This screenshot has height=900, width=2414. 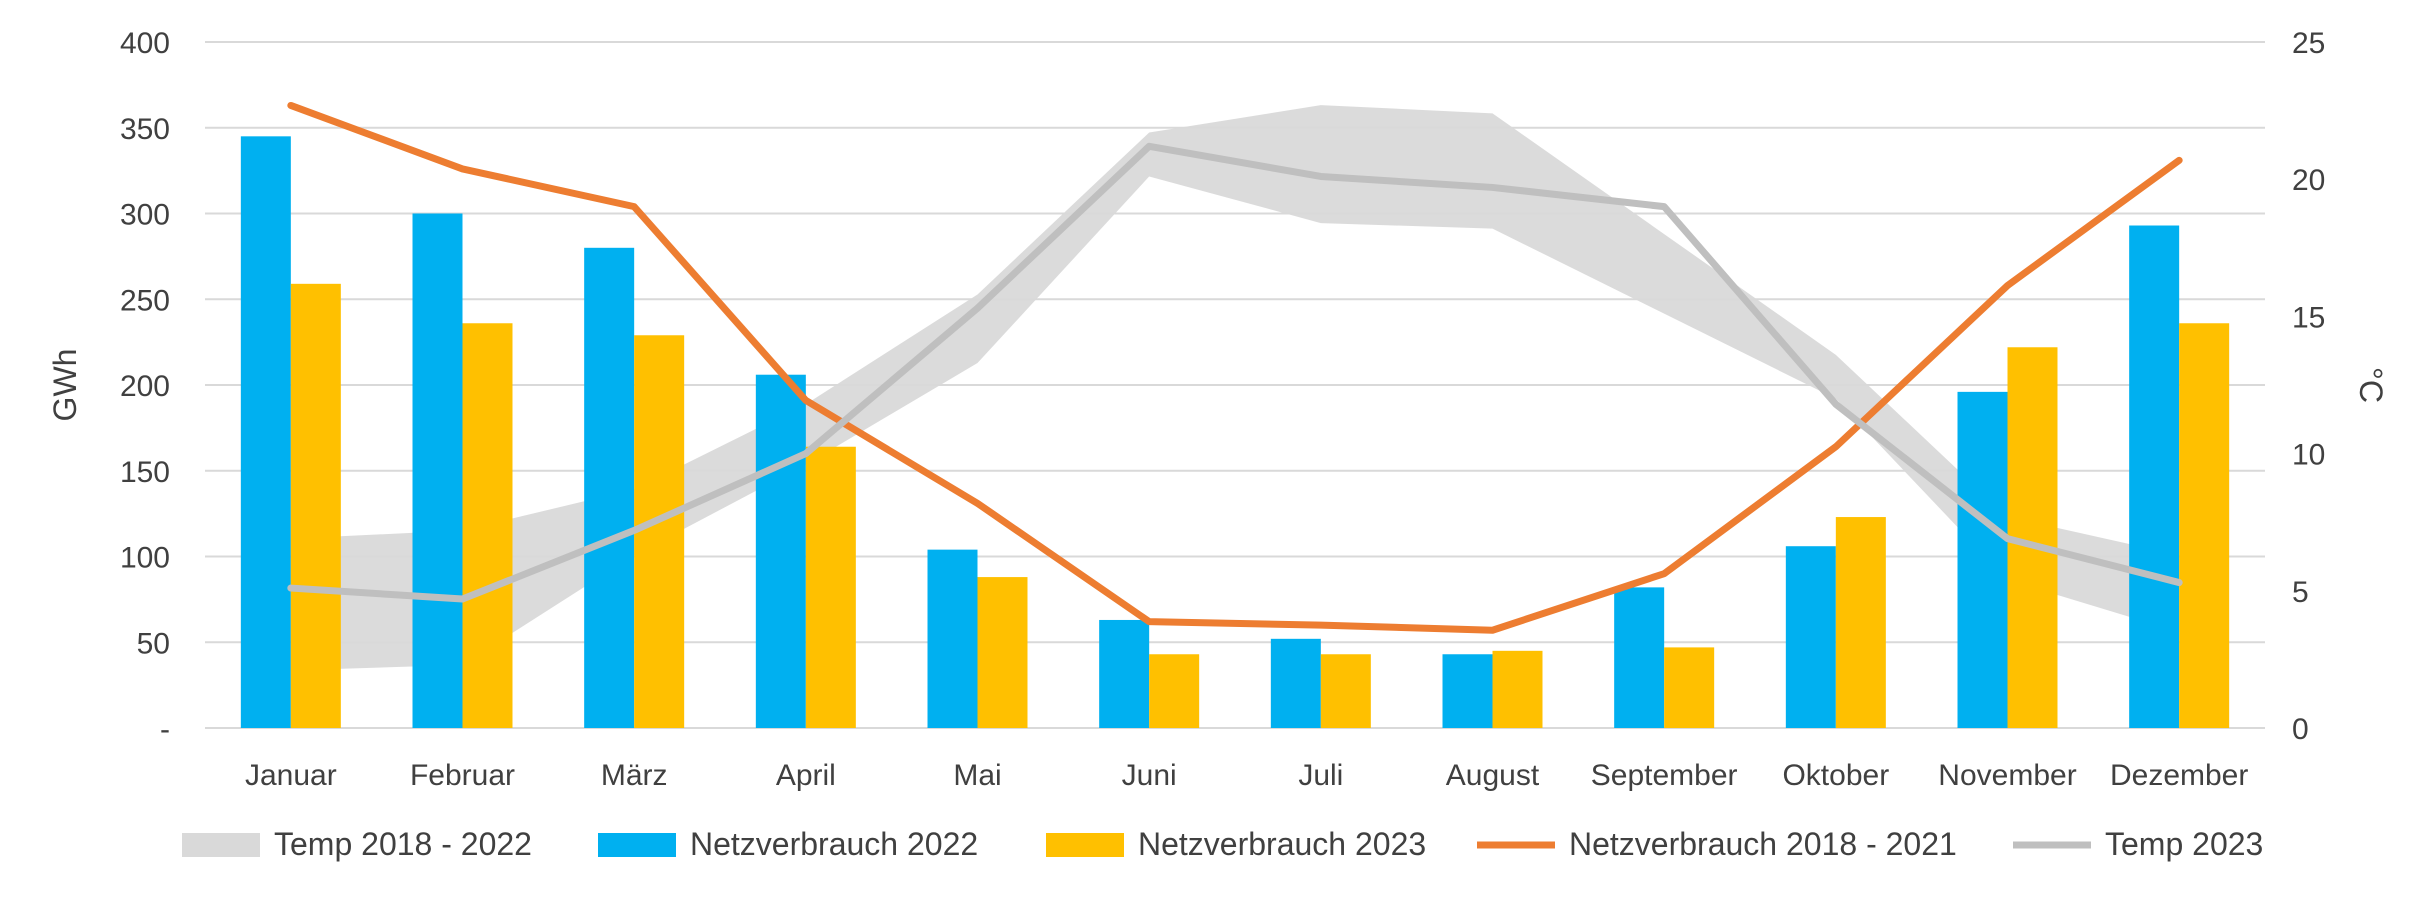 I want to click on legend-item: Netzverbrauch 2023, so click(x=1236, y=844).